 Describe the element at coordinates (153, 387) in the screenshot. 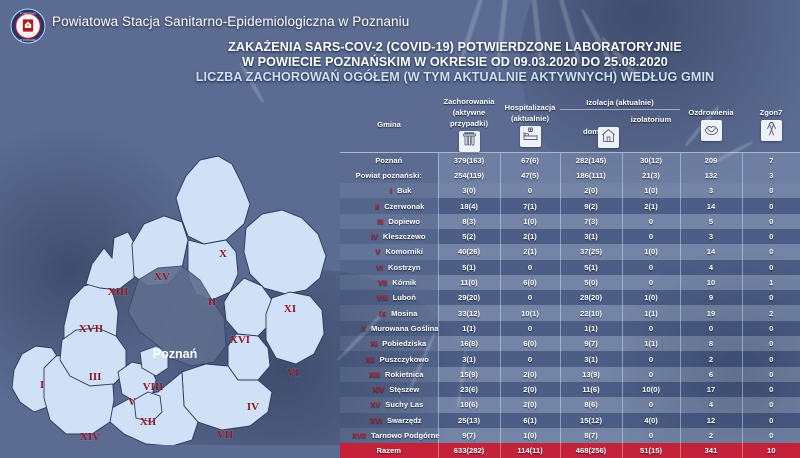

I see `map-label-VIII: VIII` at that location.